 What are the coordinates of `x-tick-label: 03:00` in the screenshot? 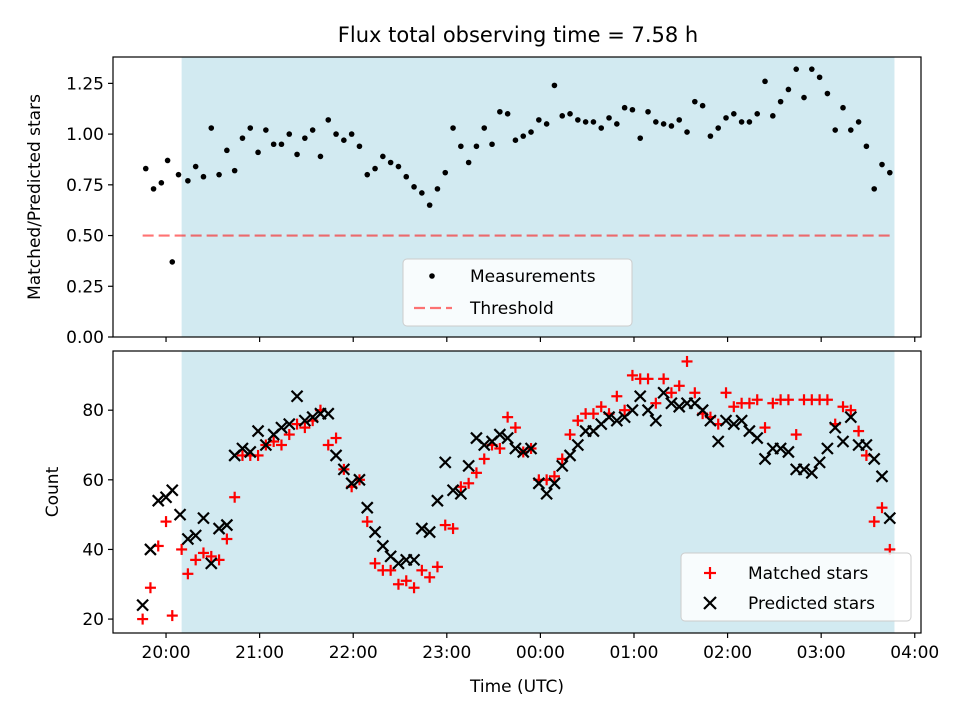 It's located at (821, 653).